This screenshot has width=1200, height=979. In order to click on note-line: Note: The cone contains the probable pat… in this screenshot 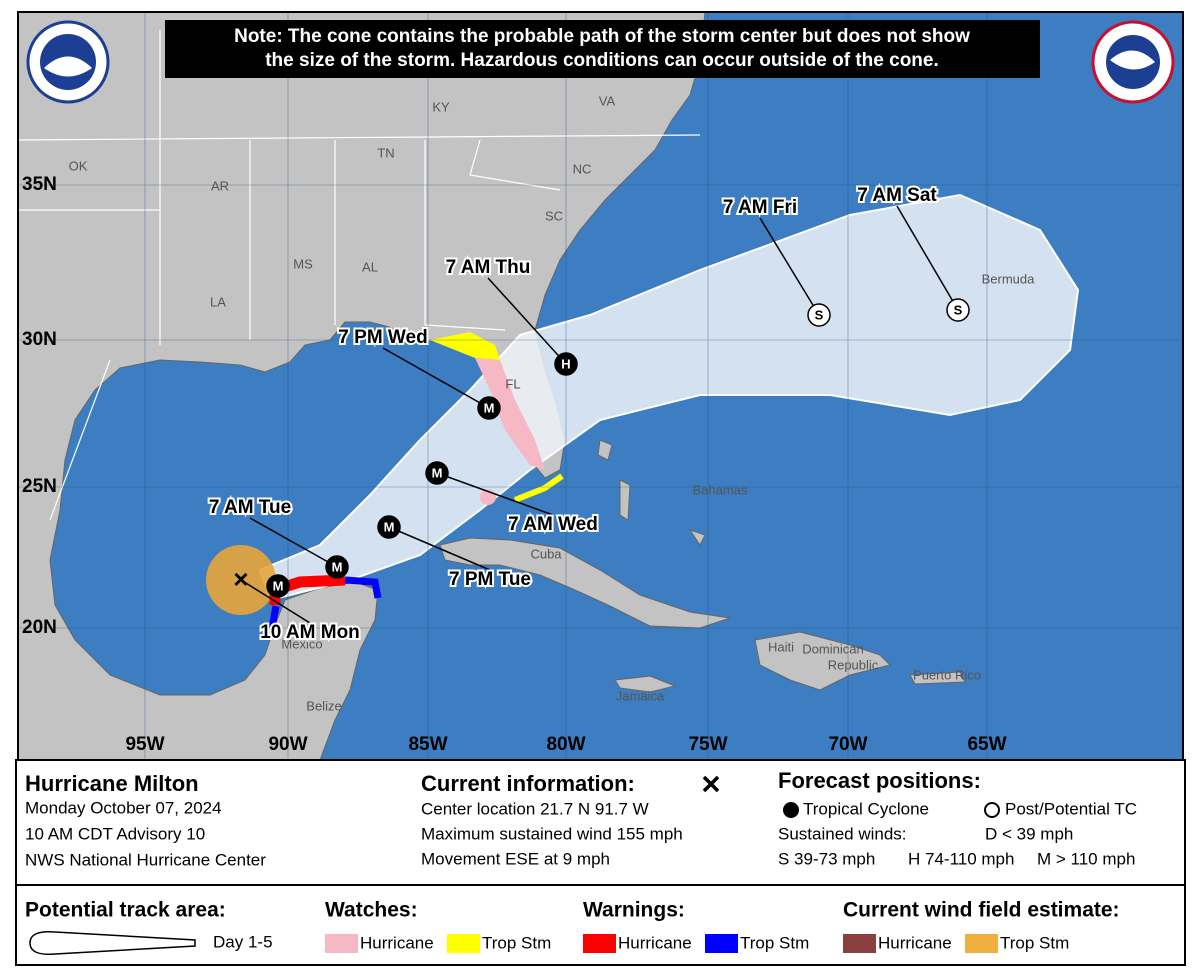, I will do `click(602, 36)`.